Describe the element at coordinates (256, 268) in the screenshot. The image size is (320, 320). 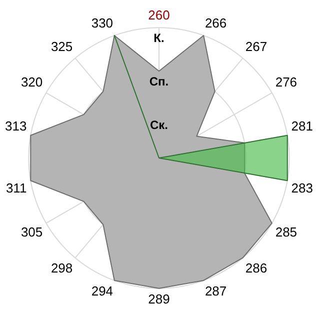
I see `spoke-label: 286` at that location.